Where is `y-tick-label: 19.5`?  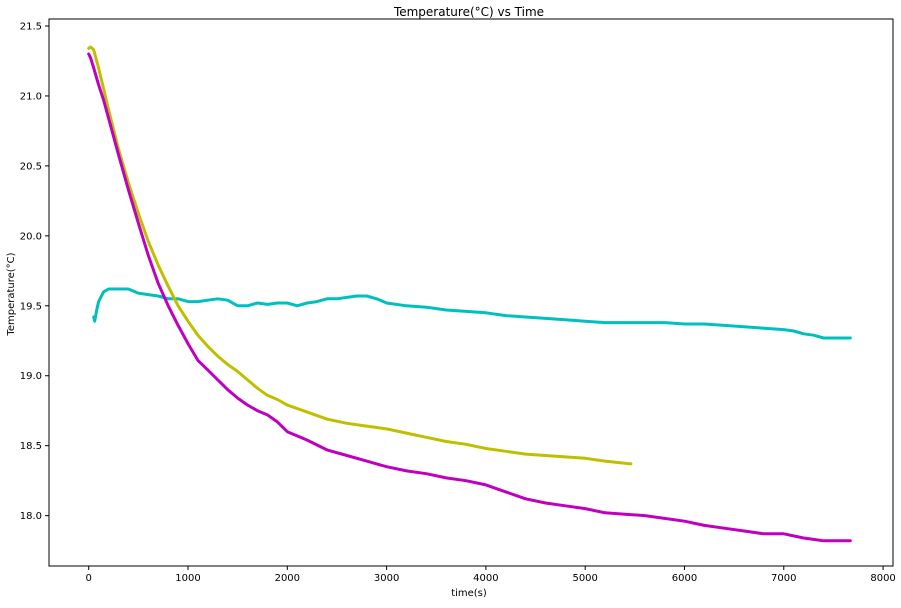
y-tick-label: 19.5 is located at coordinates (31, 306).